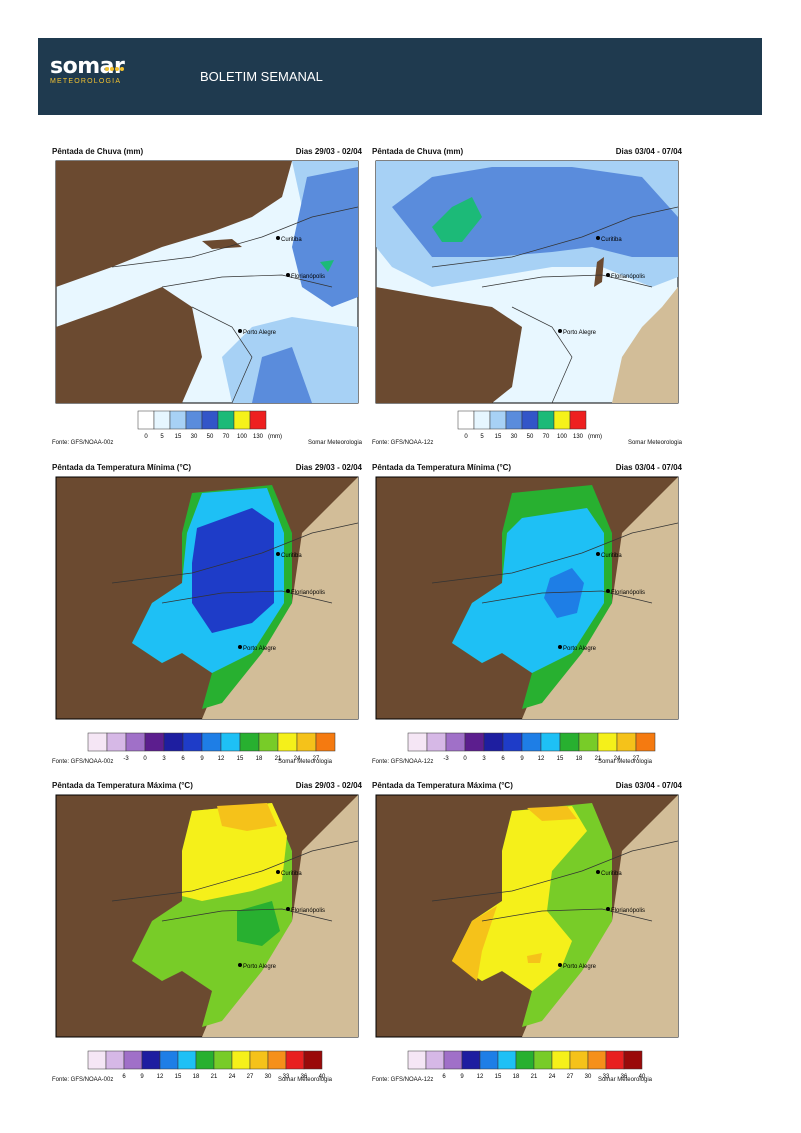  I want to click on legend-tick-label: 33, so click(286, 1077).